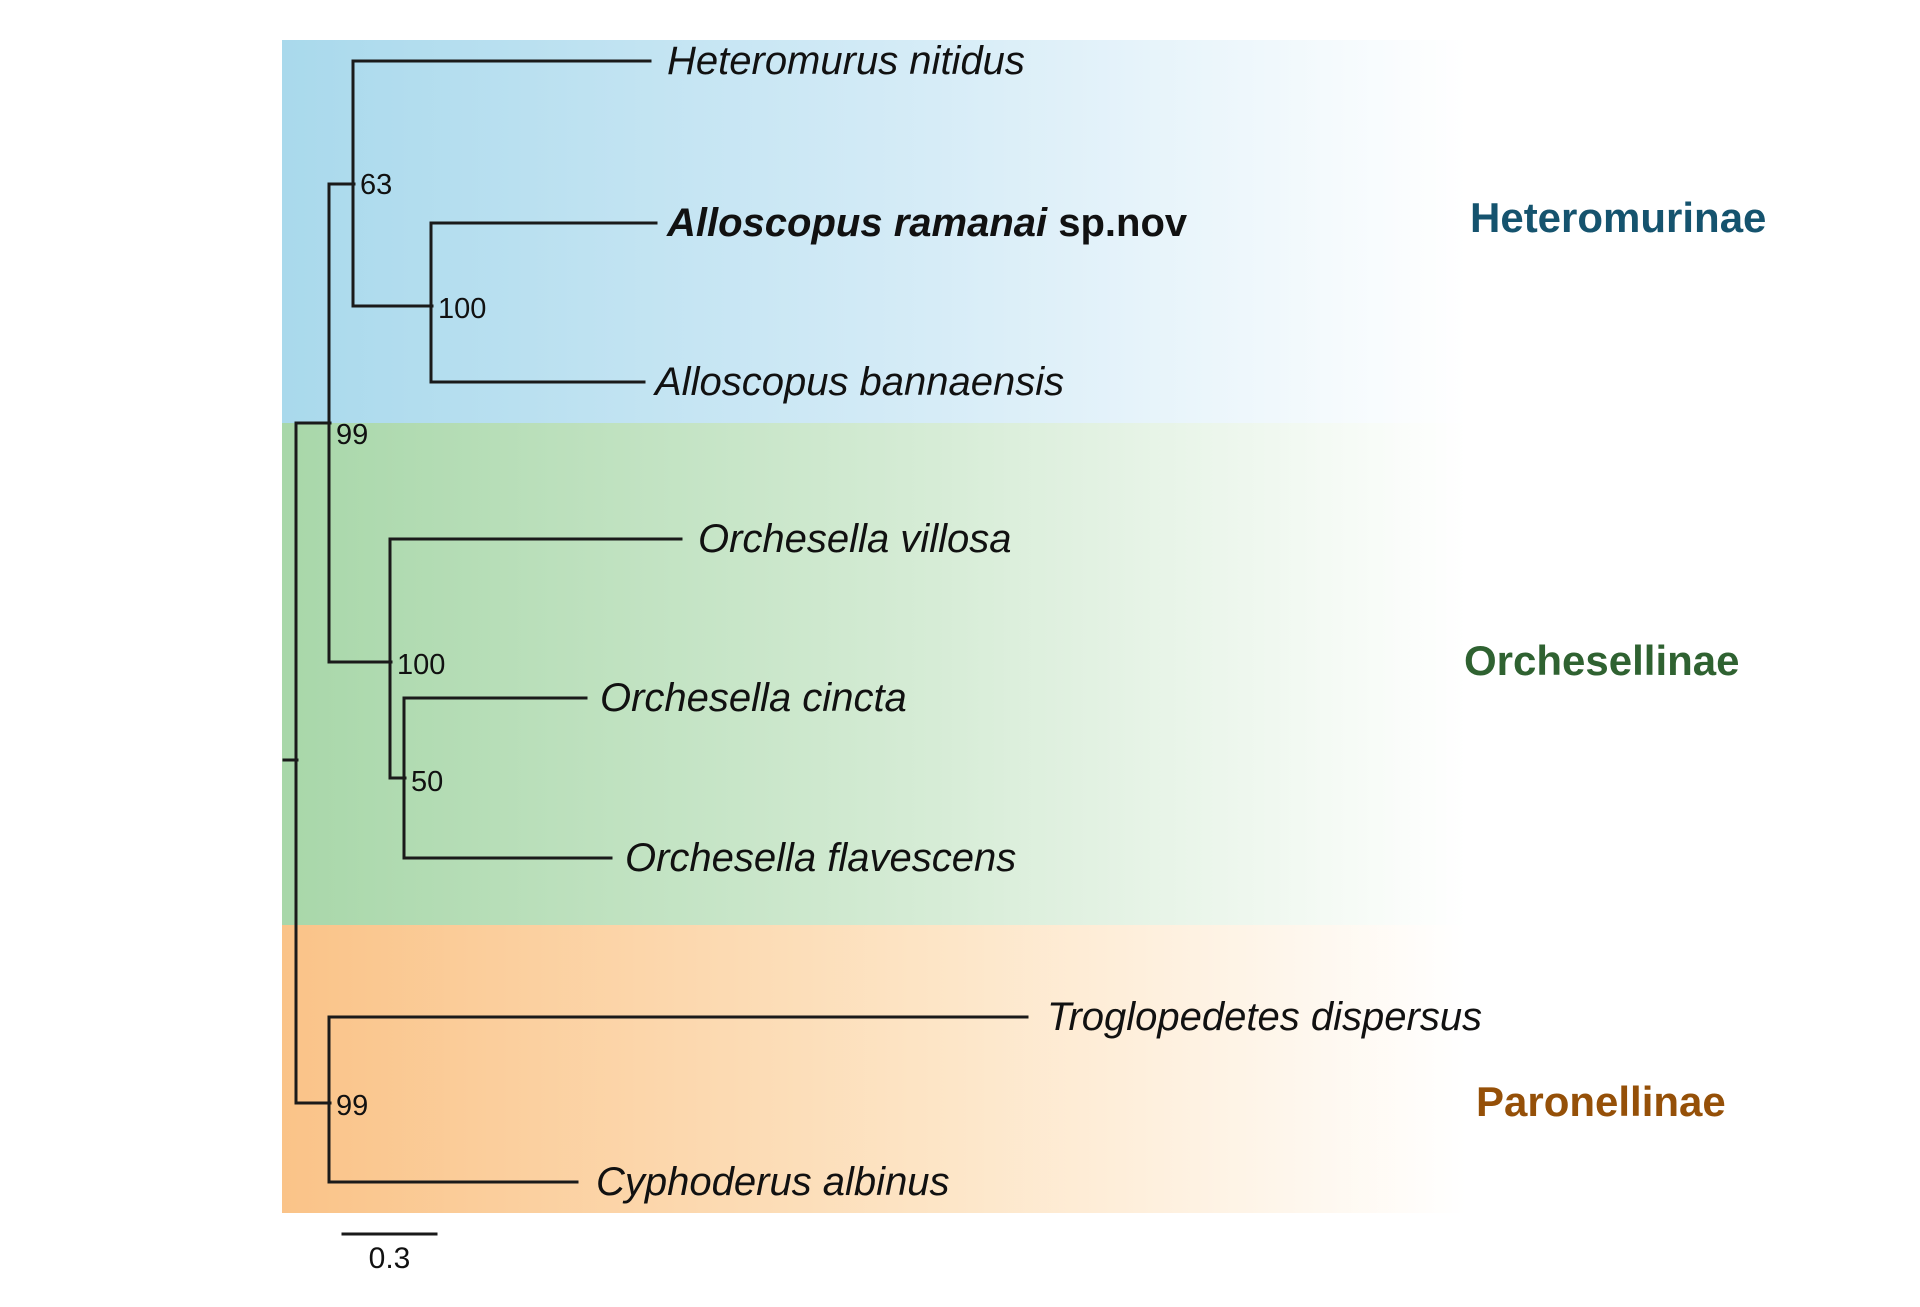 This screenshot has height=1307, width=1920. Describe the element at coordinates (421, 665) in the screenshot. I see `support-value-100-orchesella: 100` at that location.